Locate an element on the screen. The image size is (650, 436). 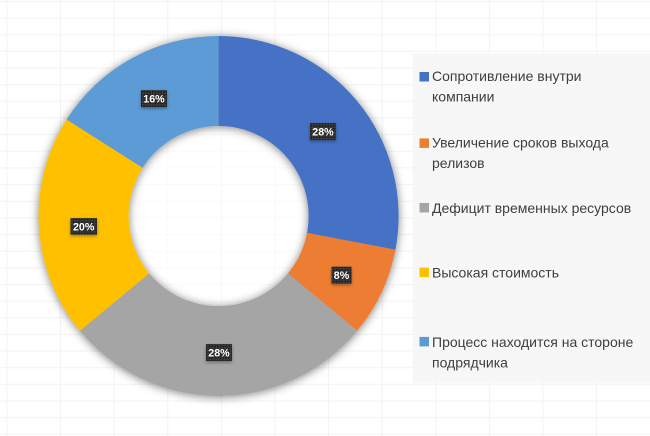
svg-text: Высокая стоимость is located at coordinates (495, 273).